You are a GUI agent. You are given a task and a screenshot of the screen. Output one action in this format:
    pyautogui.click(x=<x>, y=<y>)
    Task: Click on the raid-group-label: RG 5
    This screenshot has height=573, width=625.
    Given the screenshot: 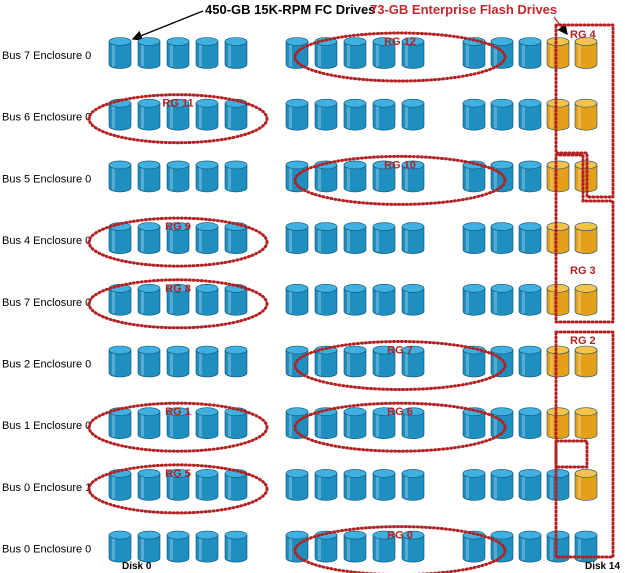 What is the action you would take?
    pyautogui.click(x=178, y=474)
    